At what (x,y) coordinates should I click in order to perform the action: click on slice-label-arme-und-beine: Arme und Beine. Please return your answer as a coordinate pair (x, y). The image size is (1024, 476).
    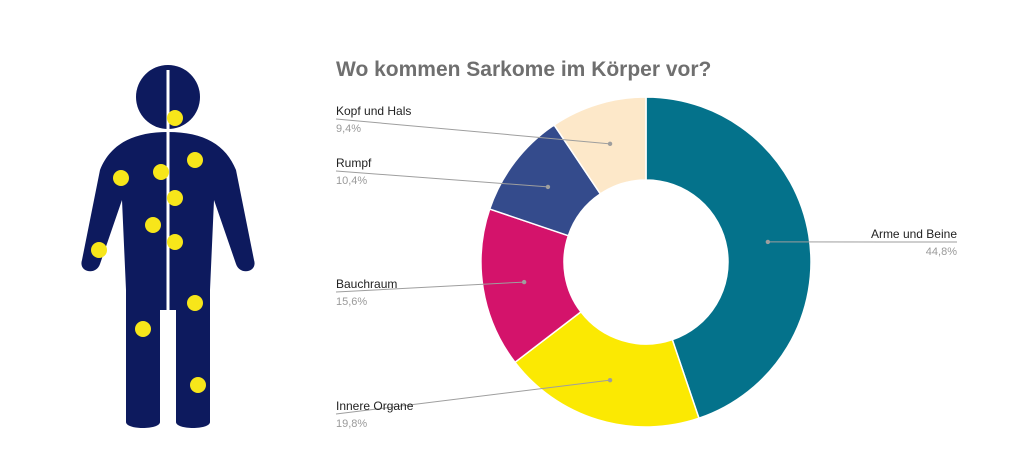
    Looking at the image, I should click on (914, 234).